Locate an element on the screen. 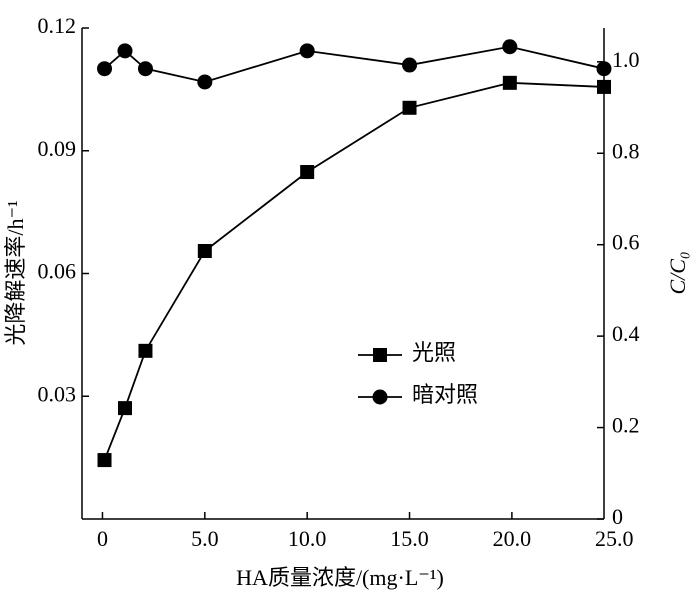 The width and height of the screenshot is (700, 606). series-line is located at coordinates (354, 64).